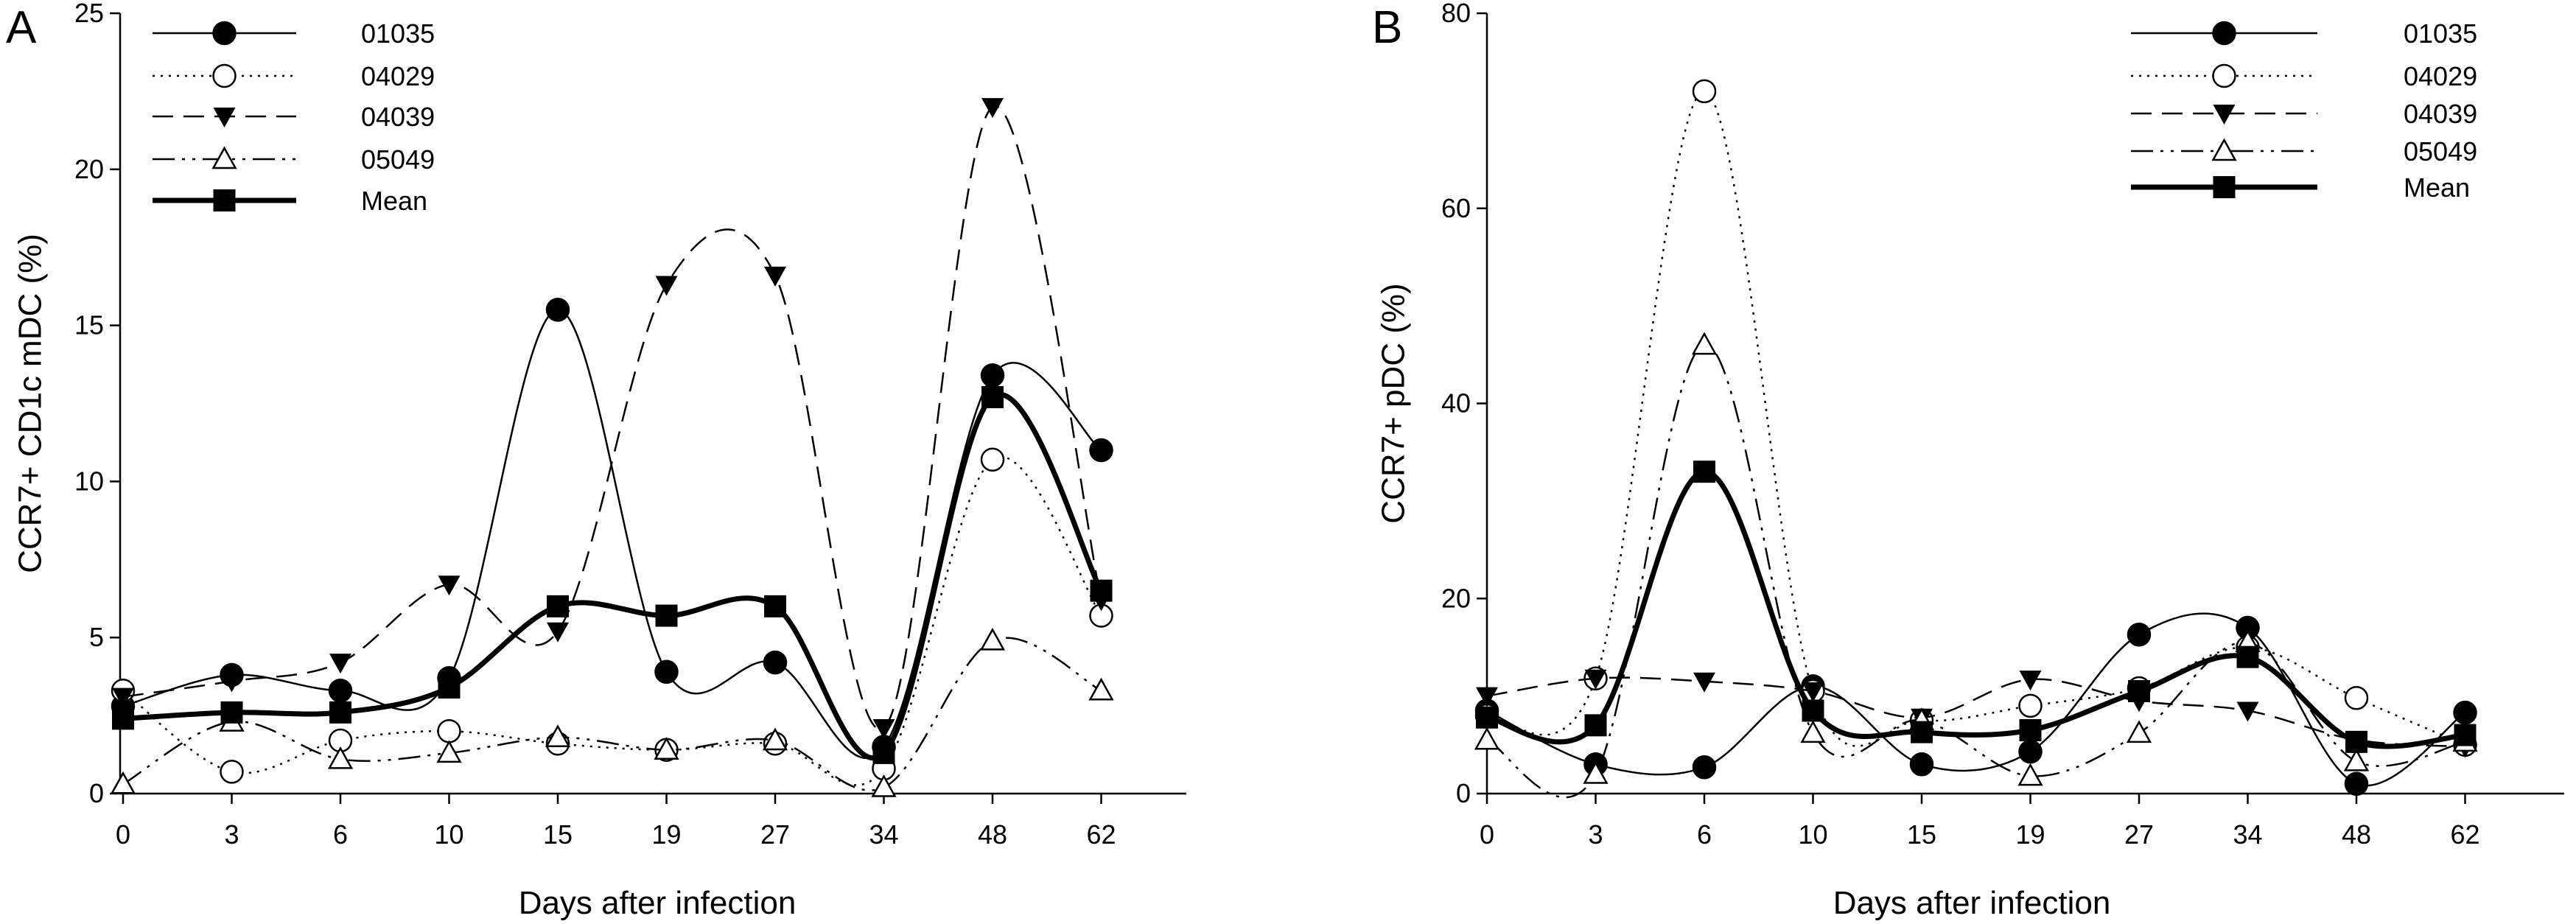 The width and height of the screenshot is (2576, 924). I want to click on x-tick-label: 3, so click(231, 835).